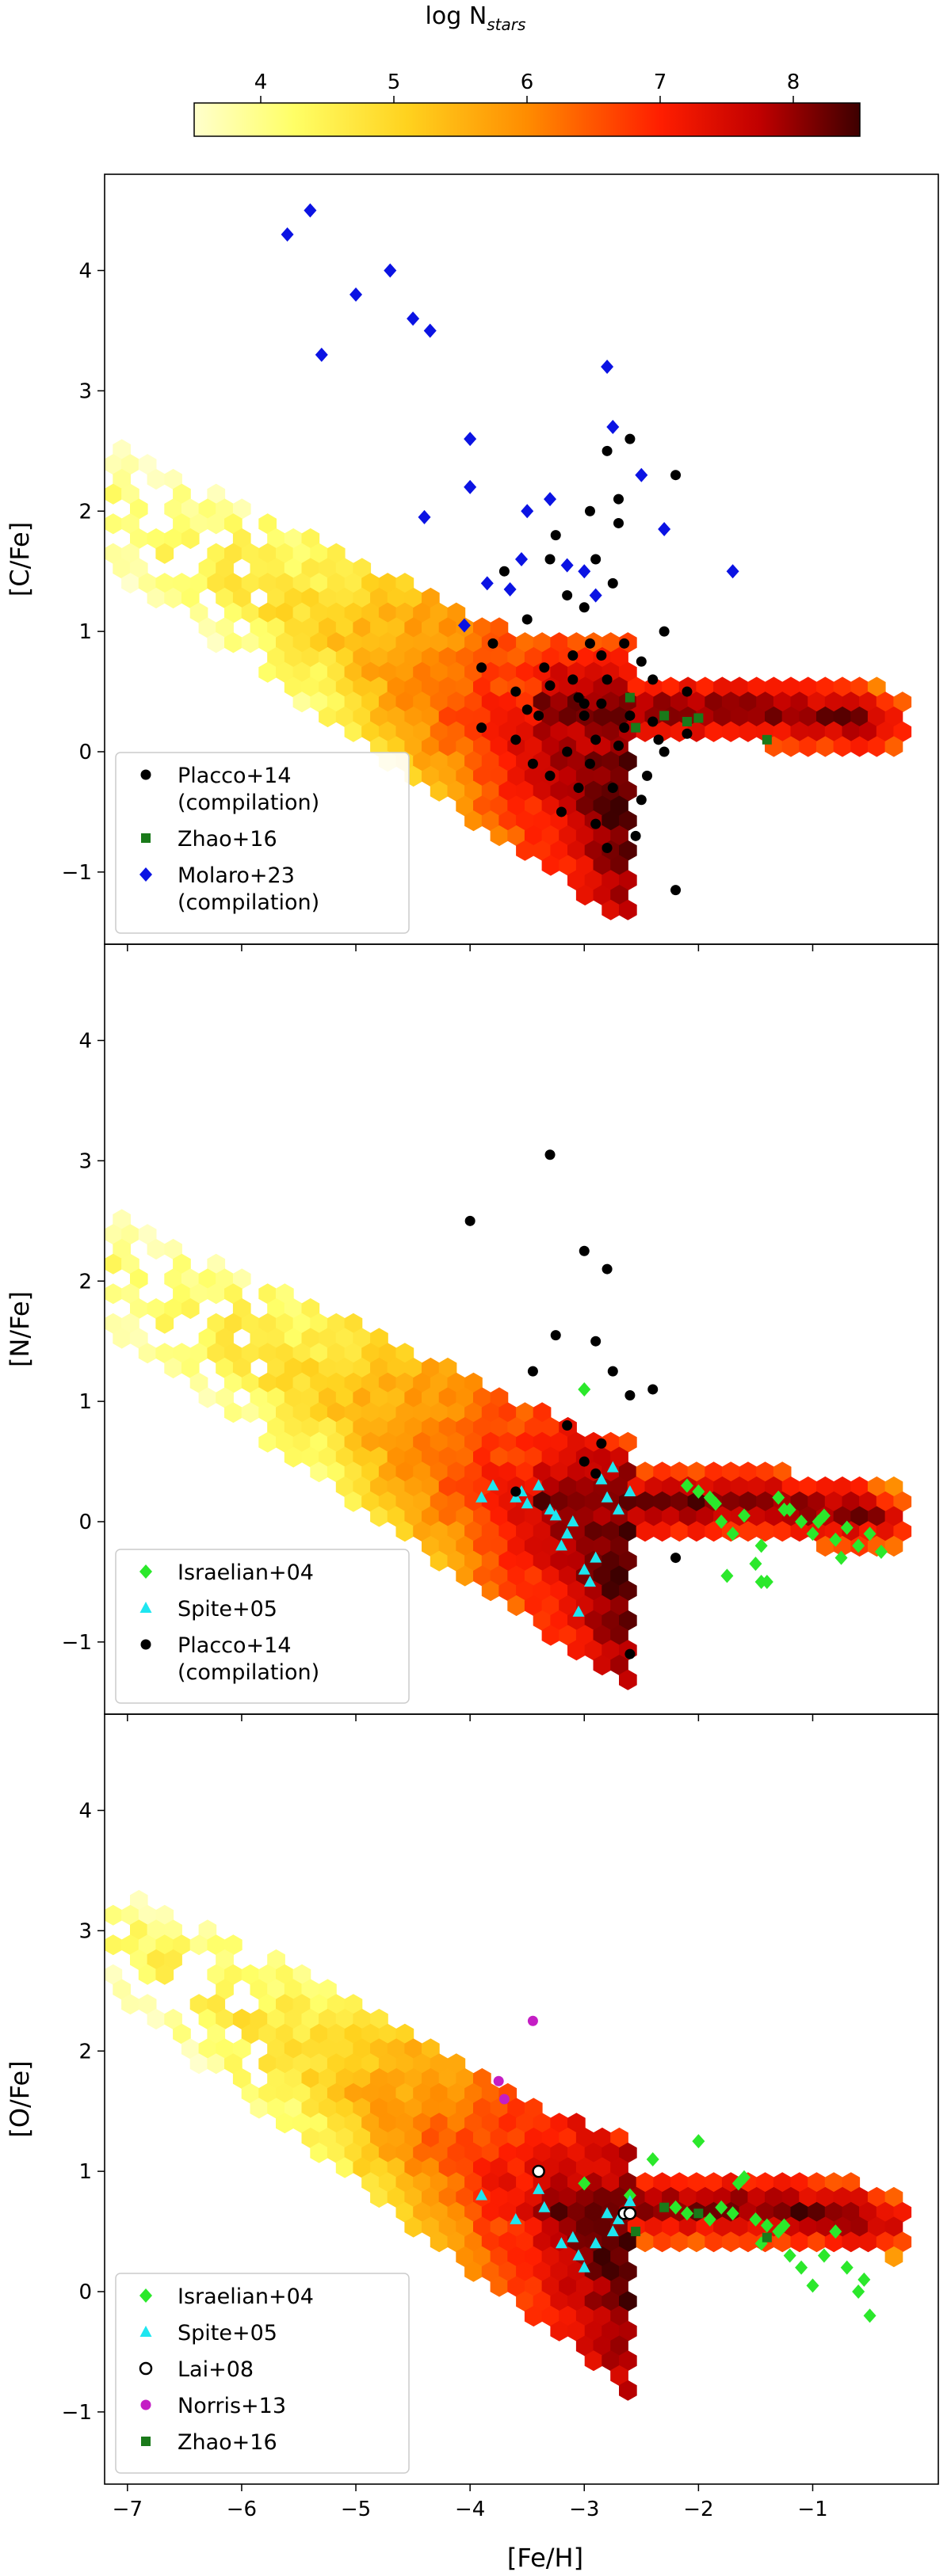  What do you see at coordinates (85, 1523) in the screenshot?
I see `y-tick-label: 0` at bounding box center [85, 1523].